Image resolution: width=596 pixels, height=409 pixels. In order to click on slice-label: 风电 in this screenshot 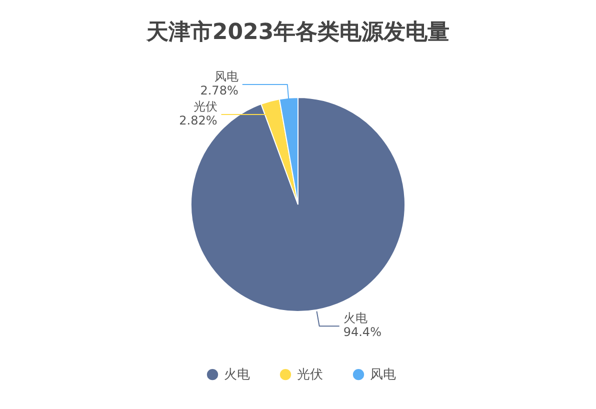, I will do `click(226, 76)`.